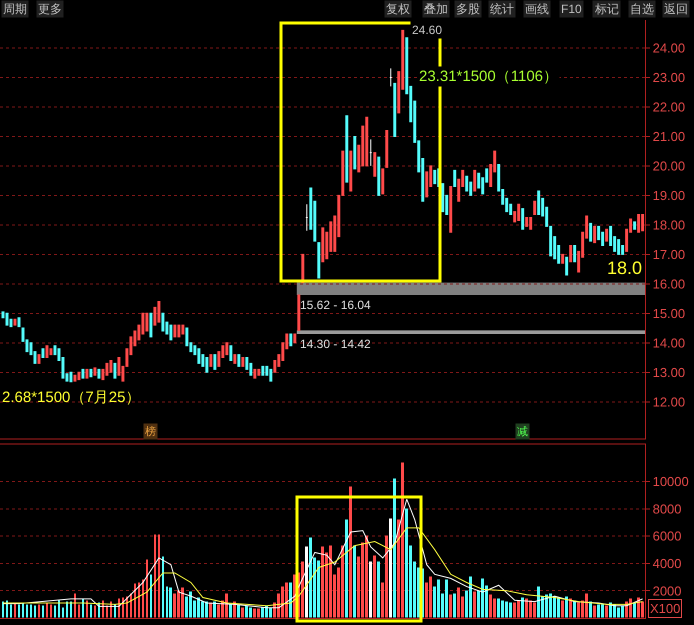 This screenshot has height=625, width=694. I want to click on y-tick-label: 10000, so click(670, 481).